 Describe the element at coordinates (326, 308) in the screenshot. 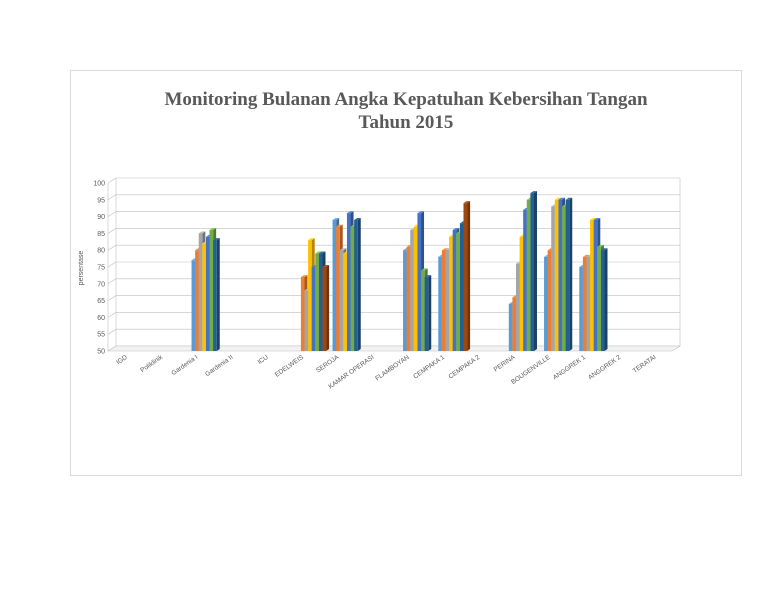

I see `bar-edelweis-s8` at that location.